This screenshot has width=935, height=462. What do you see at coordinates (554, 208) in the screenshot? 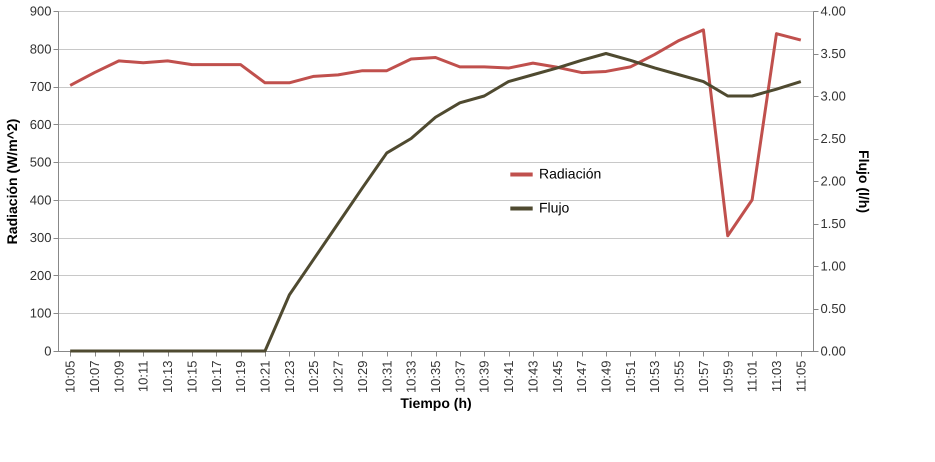
I see `legend-label: Flujo` at bounding box center [554, 208].